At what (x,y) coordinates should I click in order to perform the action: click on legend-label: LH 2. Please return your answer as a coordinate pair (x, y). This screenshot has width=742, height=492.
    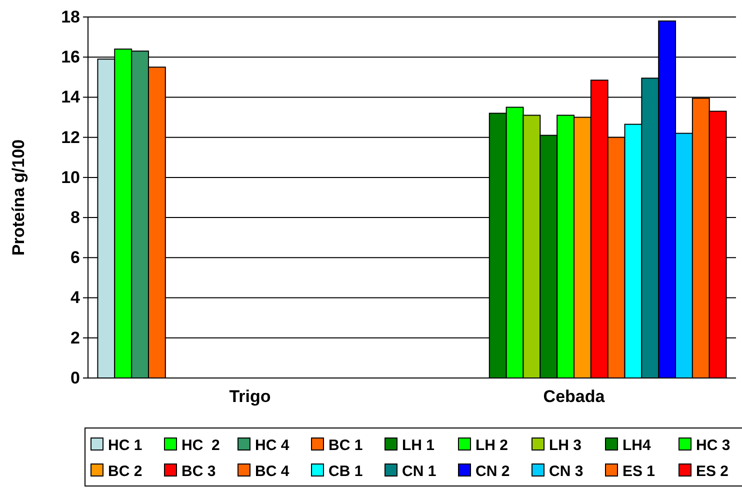
    Looking at the image, I should click on (492, 445).